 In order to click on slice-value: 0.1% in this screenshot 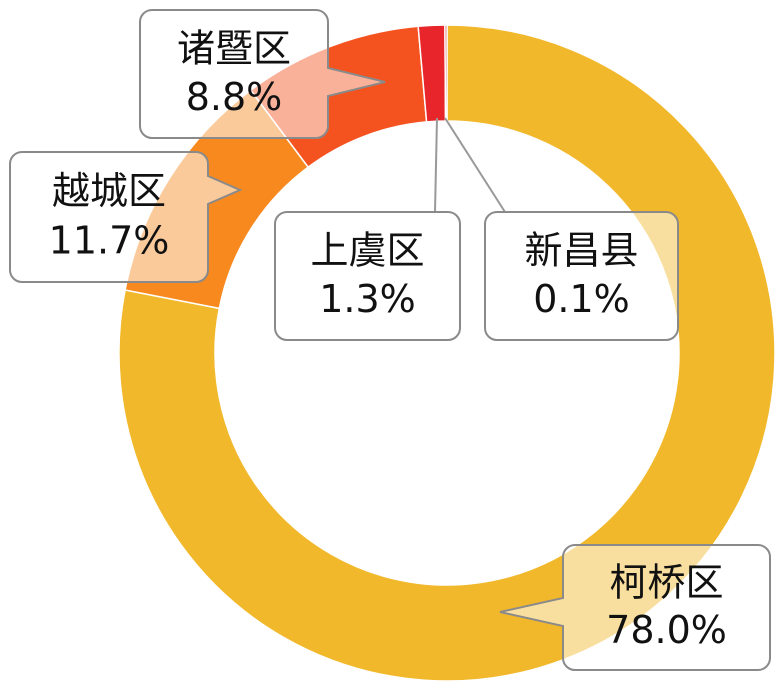, I will do `click(581, 299)`.